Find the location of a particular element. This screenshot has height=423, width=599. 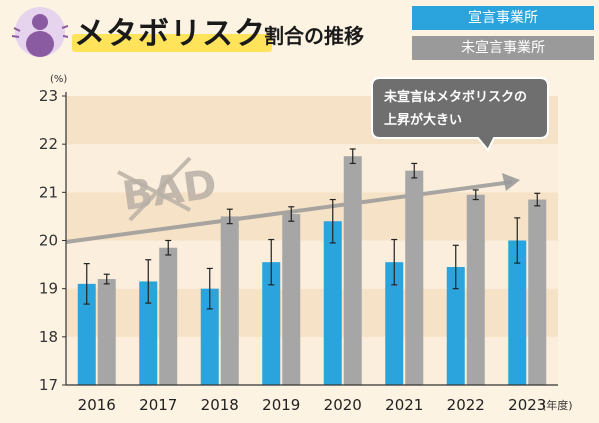

legend-item-declared: 宣言事業所 is located at coordinates (503, 18).